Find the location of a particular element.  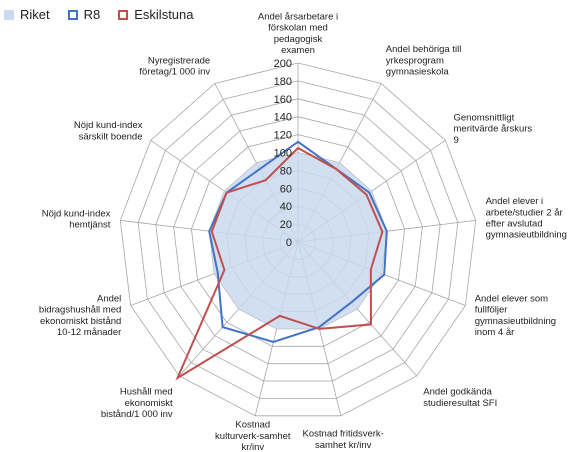

legend-label-eskilstuna: Eskilstuna is located at coordinates (164, 14).